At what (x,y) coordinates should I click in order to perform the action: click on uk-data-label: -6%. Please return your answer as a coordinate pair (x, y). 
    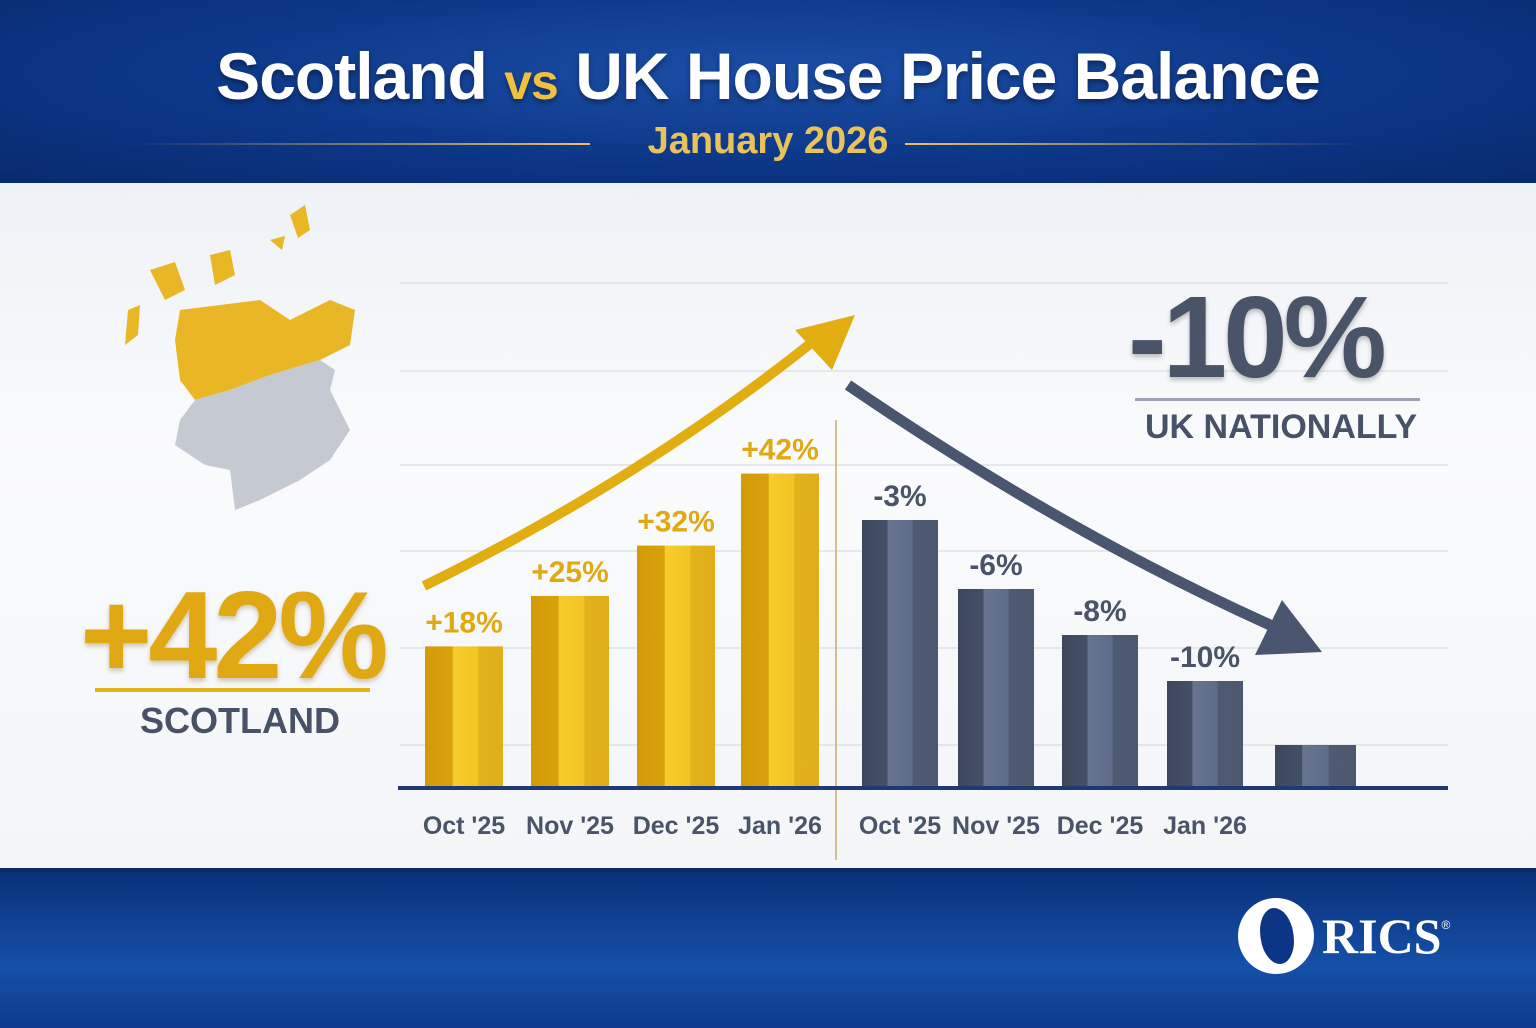
    Looking at the image, I should click on (995, 565).